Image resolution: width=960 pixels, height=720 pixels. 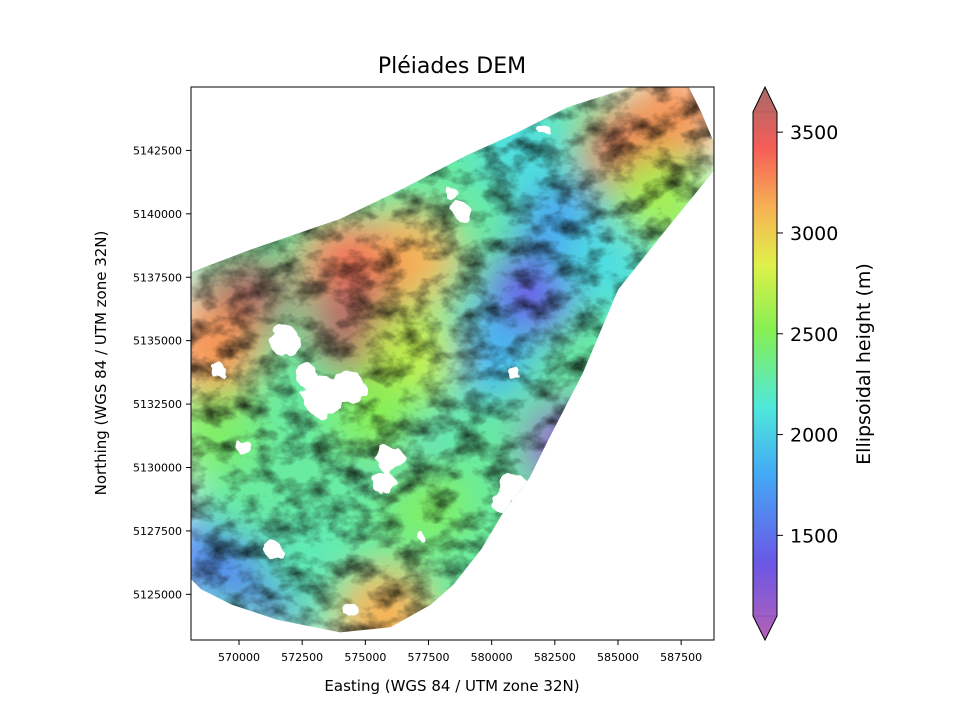 I want to click on y-axis-label: Northing (WGS 84 / UTM zone 32N), so click(x=101, y=363).